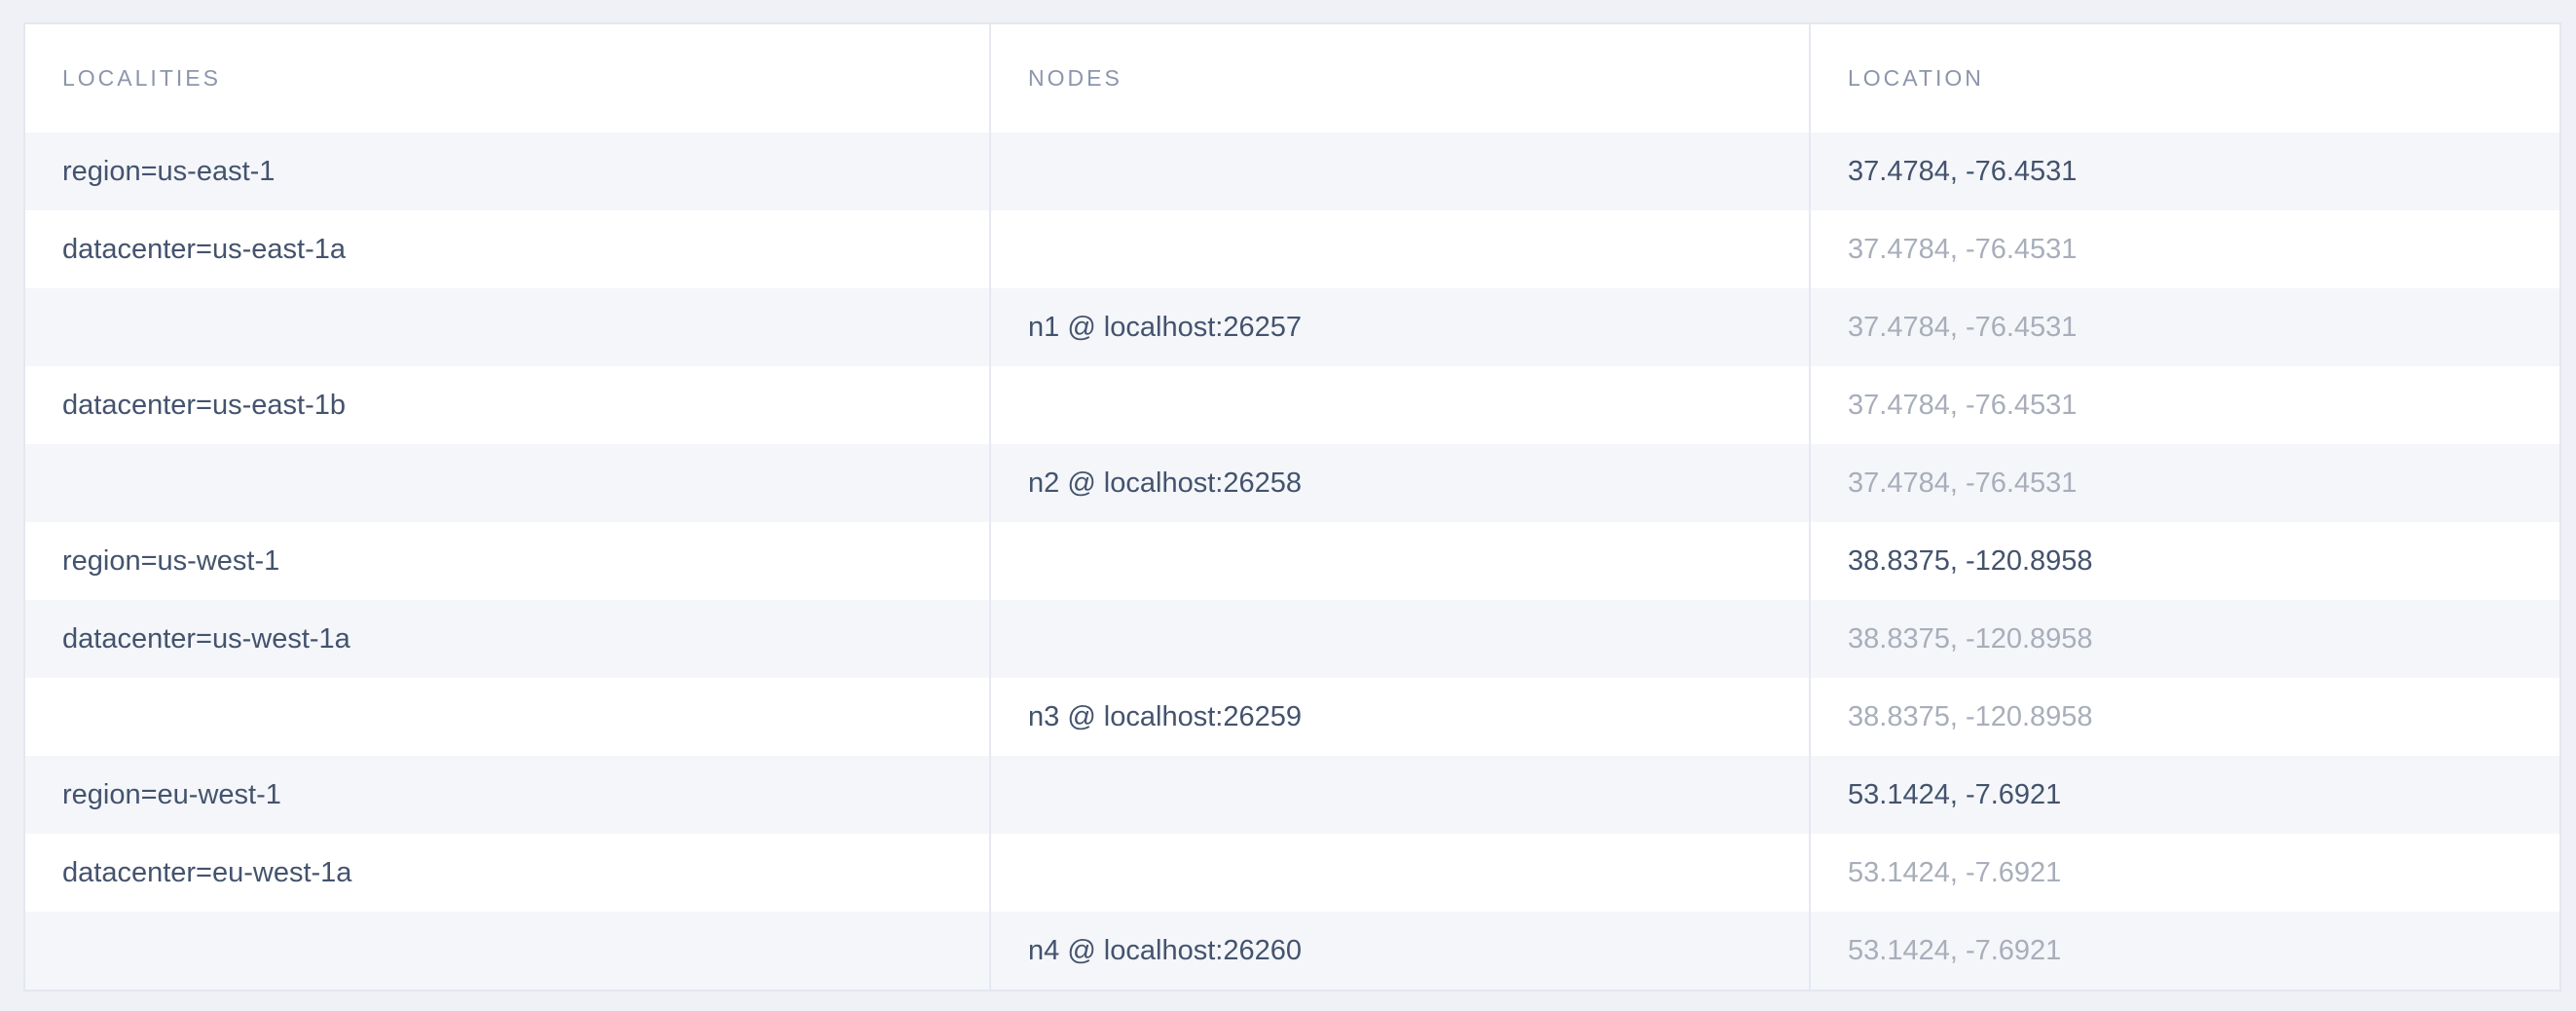 The image size is (2576, 1011). What do you see at coordinates (2185, 78) in the screenshot?
I see `column-header-location: LOCATION` at bounding box center [2185, 78].